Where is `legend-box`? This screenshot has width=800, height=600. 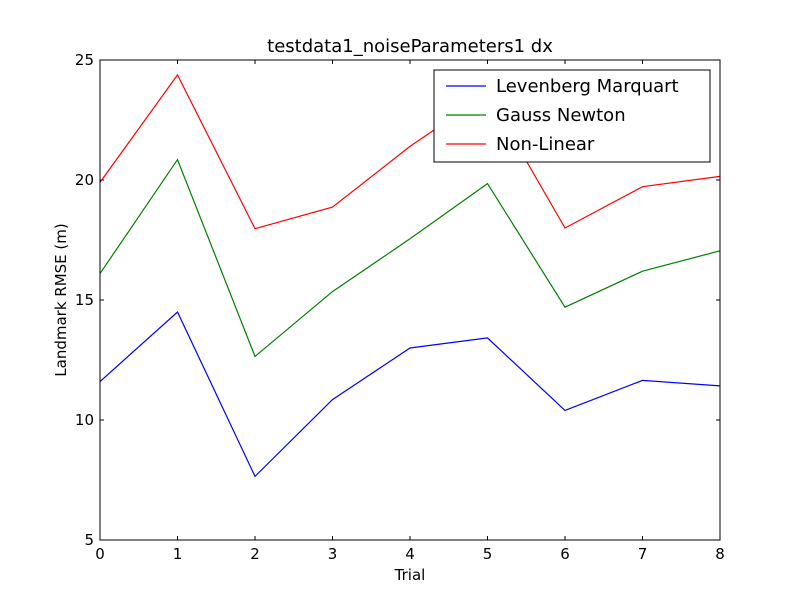
legend-box is located at coordinates (572, 116).